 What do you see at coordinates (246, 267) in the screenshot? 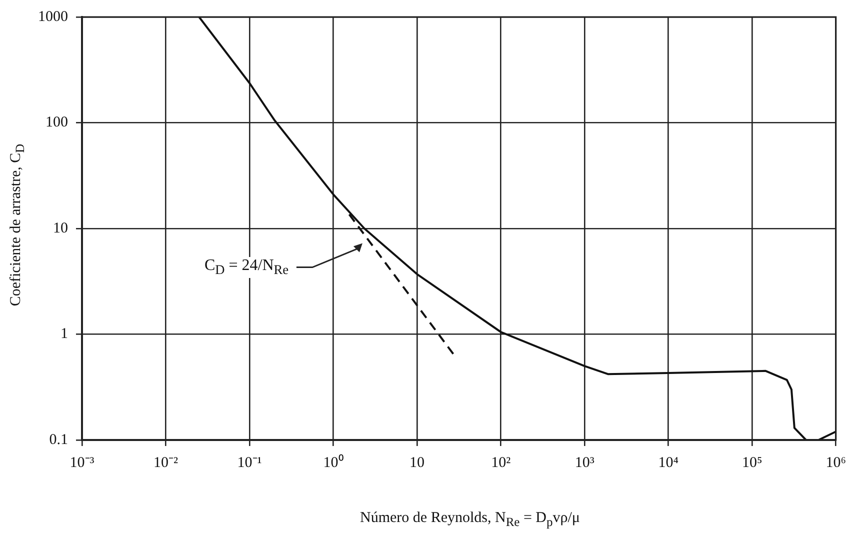
I see `annotation: C$_{D}$ = 24/N$_{Re}$` at bounding box center [246, 267].